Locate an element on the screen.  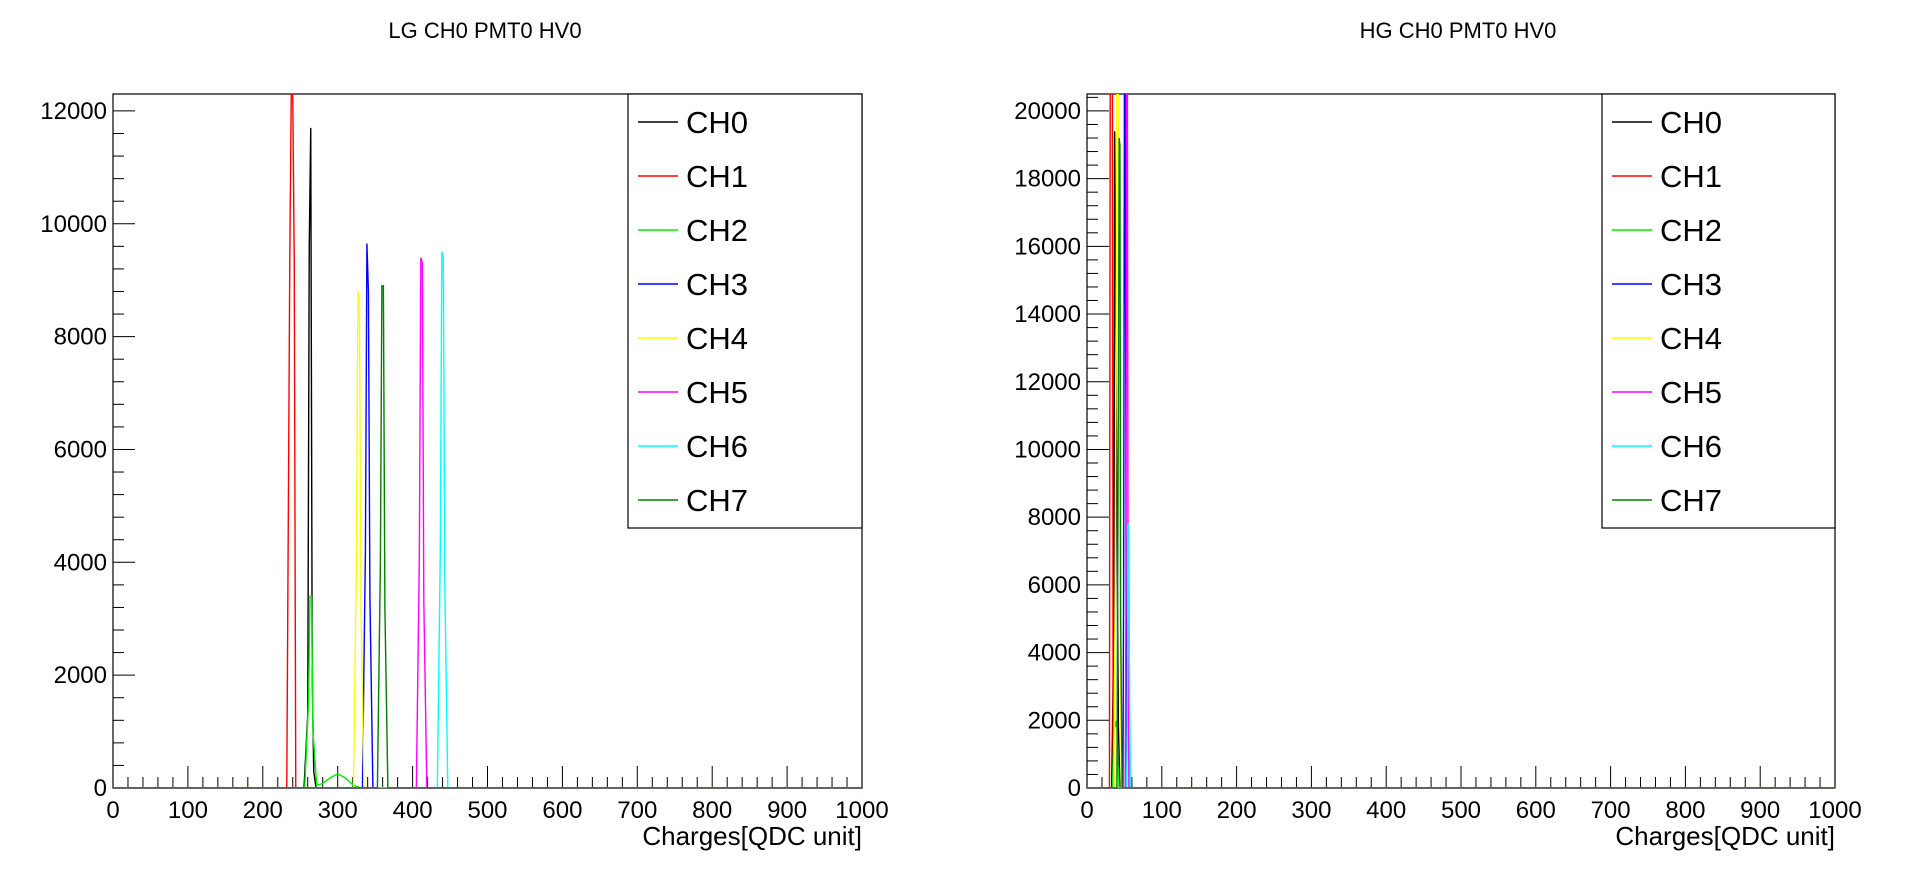
y-tick-label: 14000 is located at coordinates (1047, 314).